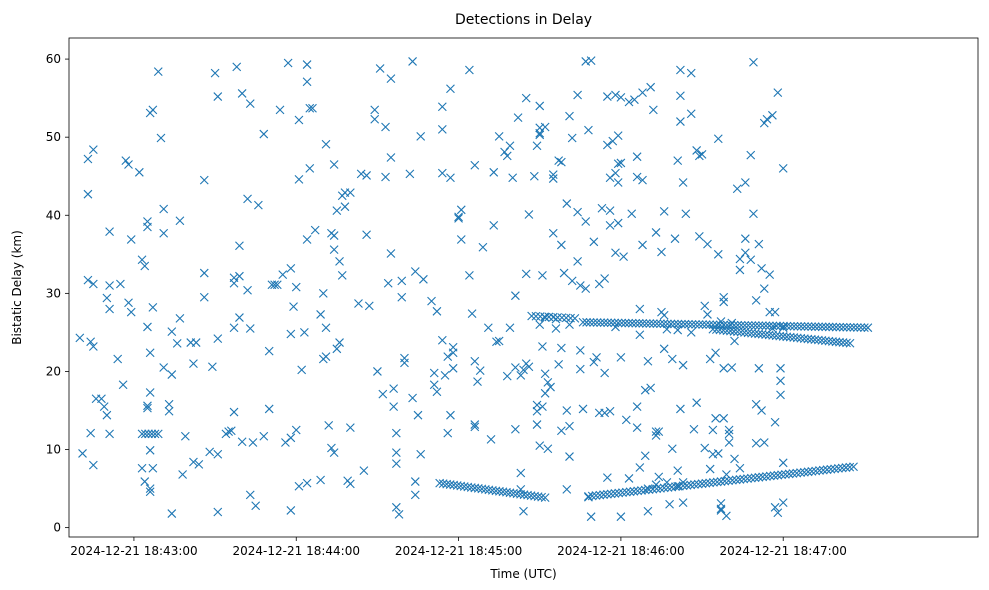 This screenshot has height=590, width=989. I want to click on x-tick-label: 2024-12-21 18:47:00, so click(782, 551).